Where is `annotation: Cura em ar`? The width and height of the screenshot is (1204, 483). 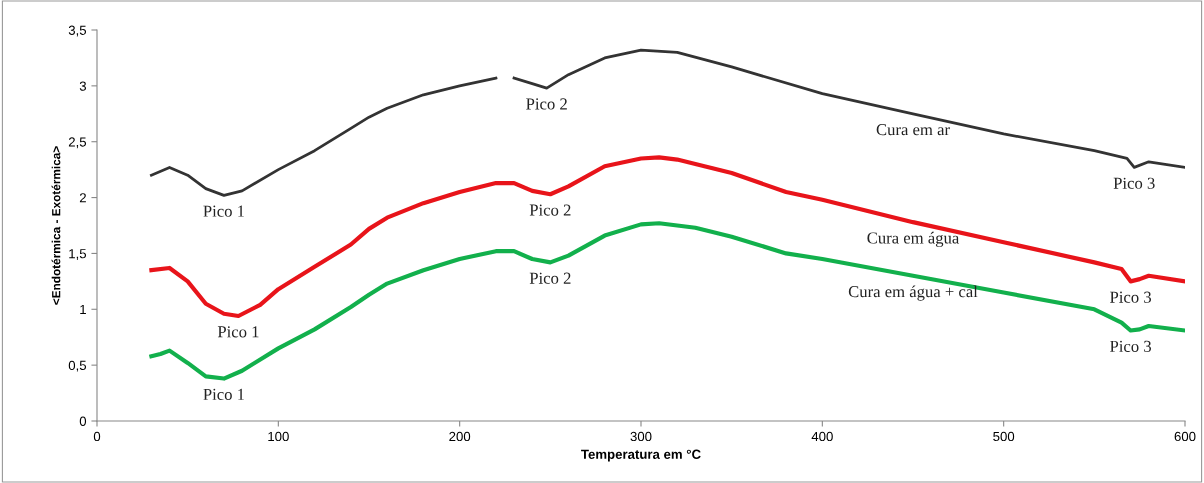 annotation: Cura em ar is located at coordinates (913, 130).